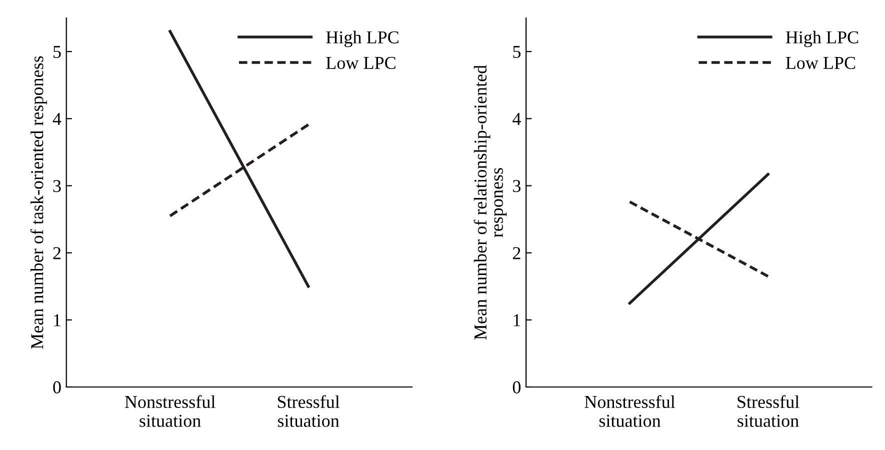 The image size is (885, 450). I want to click on y-axis-title: Mean number of relationship-oriented responess, so click(490, 202).